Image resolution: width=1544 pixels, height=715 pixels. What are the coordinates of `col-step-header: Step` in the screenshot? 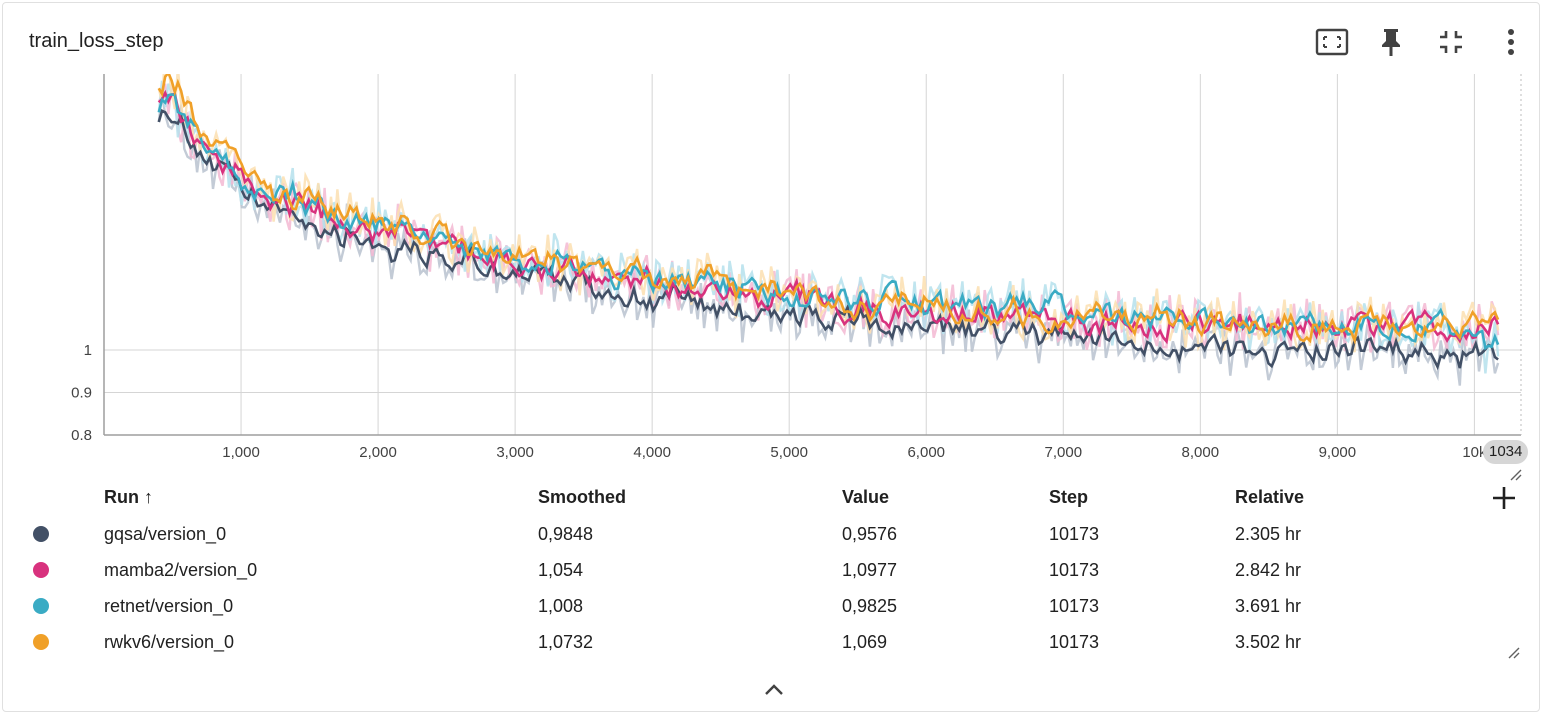 It's located at (1069, 497).